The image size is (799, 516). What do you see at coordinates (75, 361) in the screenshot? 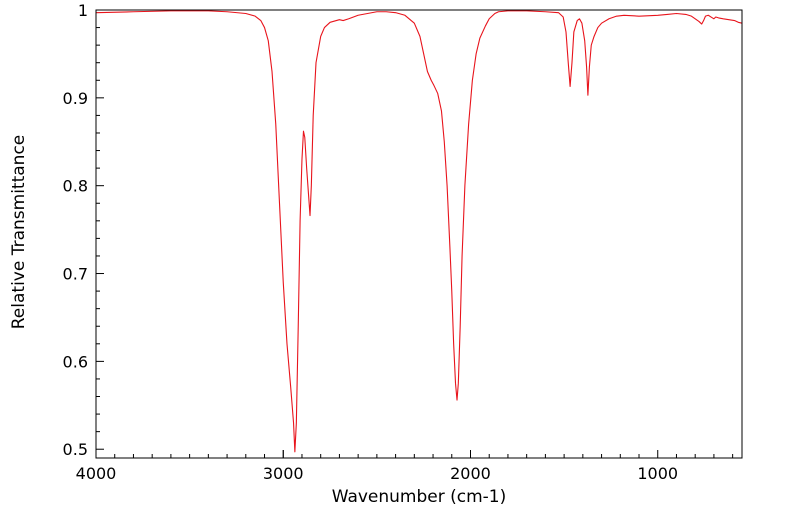
I see `y-tick-label: 0.6` at bounding box center [75, 361].